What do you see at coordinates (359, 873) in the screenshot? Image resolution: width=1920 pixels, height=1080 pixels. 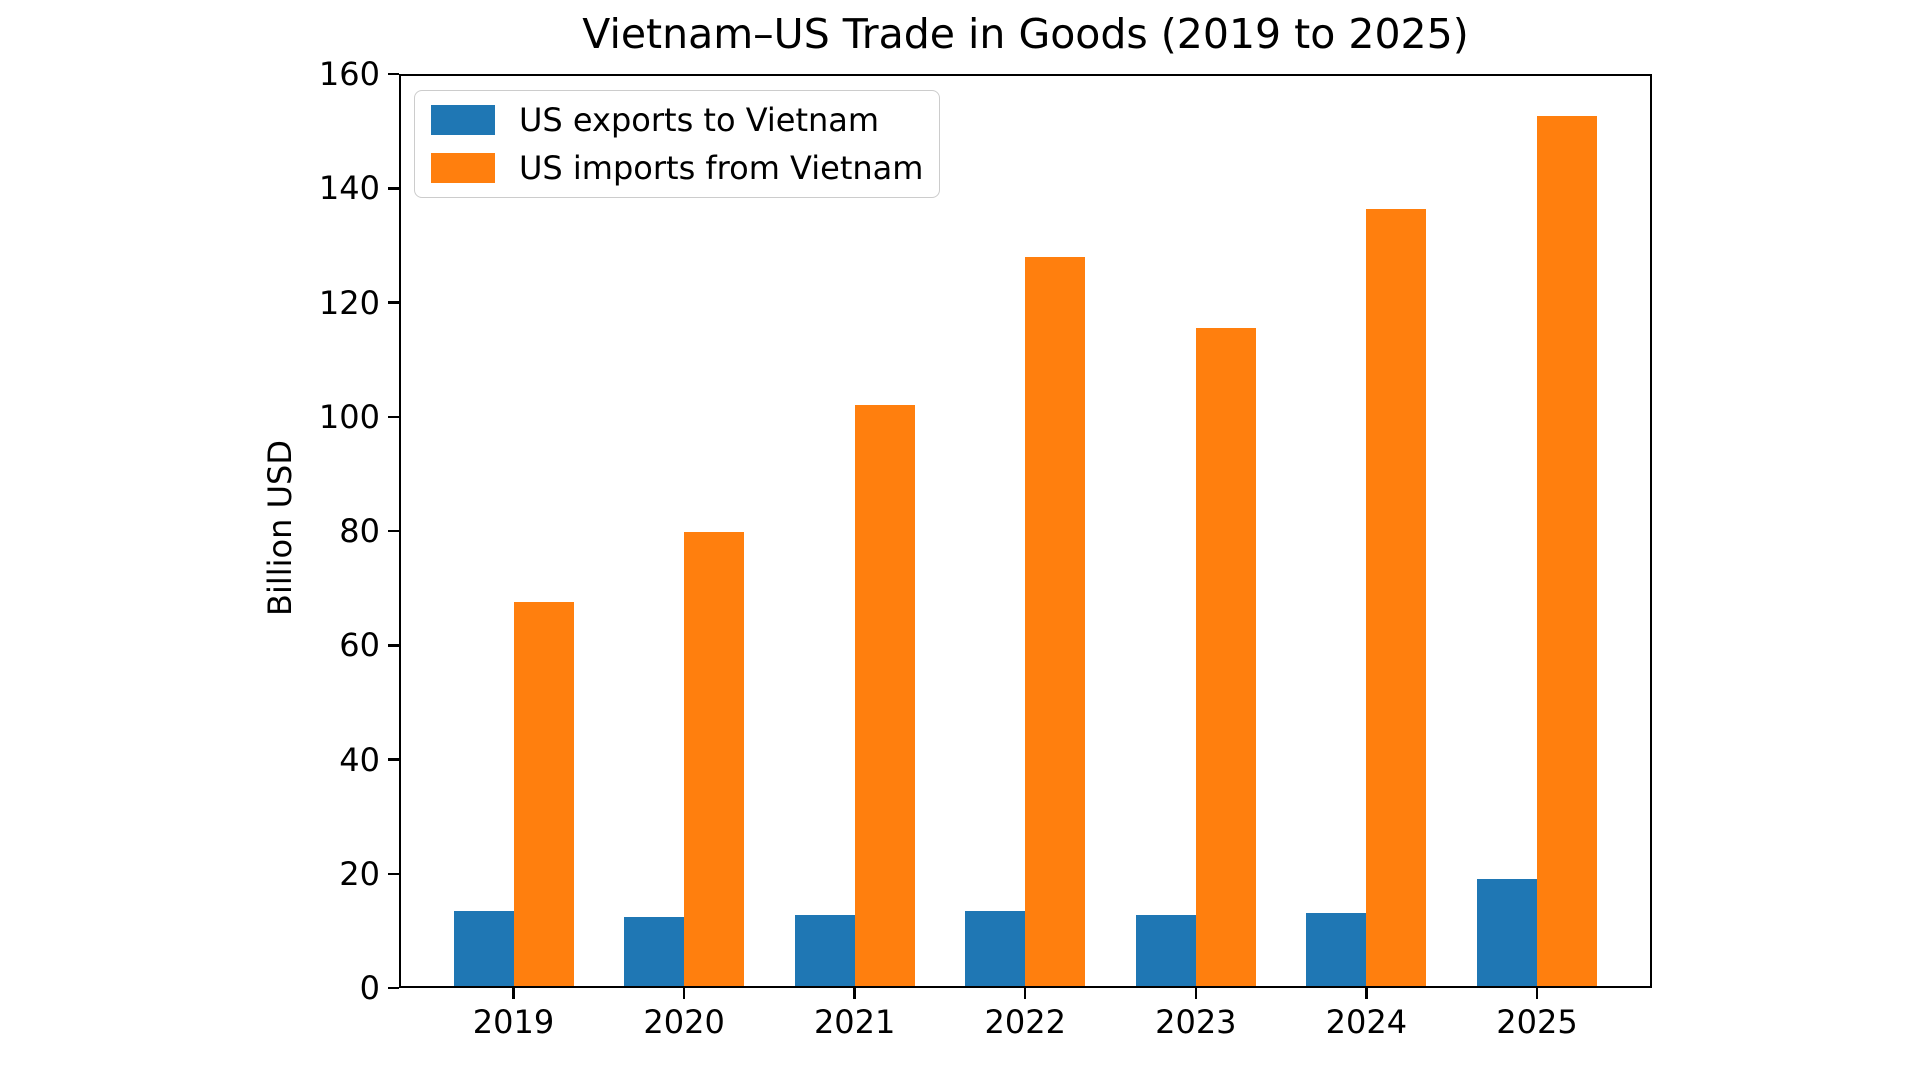 I see `y-tick-label: 20` at bounding box center [359, 873].